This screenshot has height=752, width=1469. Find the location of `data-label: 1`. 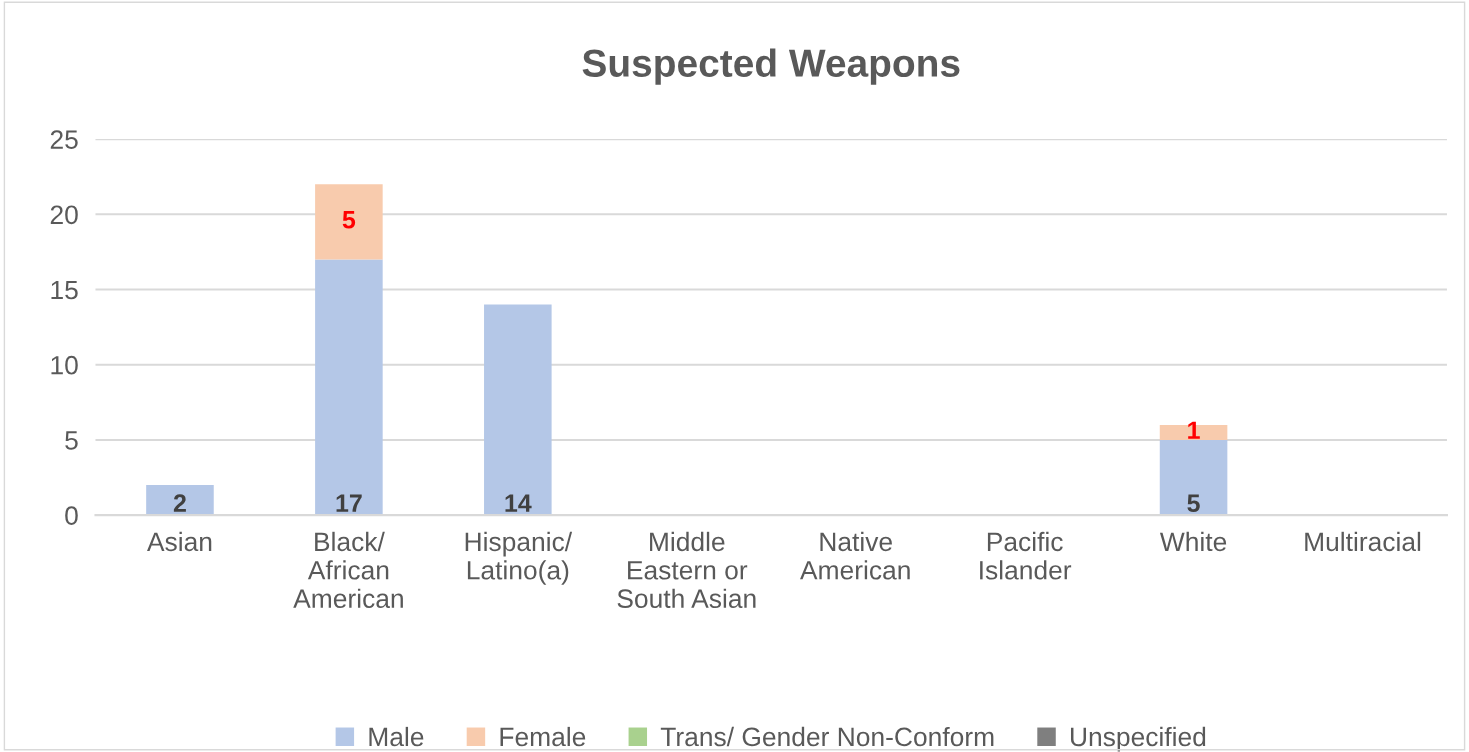

data-label: 1 is located at coordinates (1194, 430).